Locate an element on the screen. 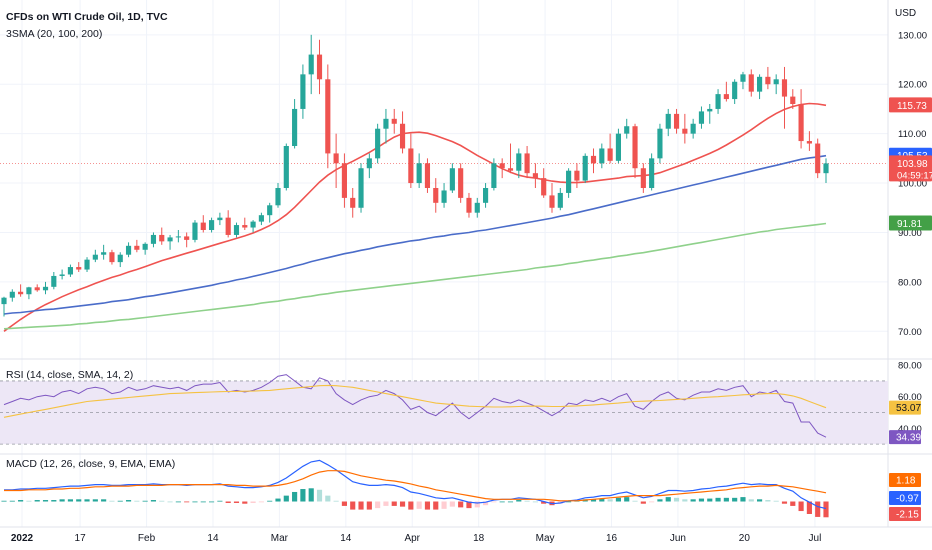  price-axis-tag-value: 115.73 is located at coordinates (912, 106).